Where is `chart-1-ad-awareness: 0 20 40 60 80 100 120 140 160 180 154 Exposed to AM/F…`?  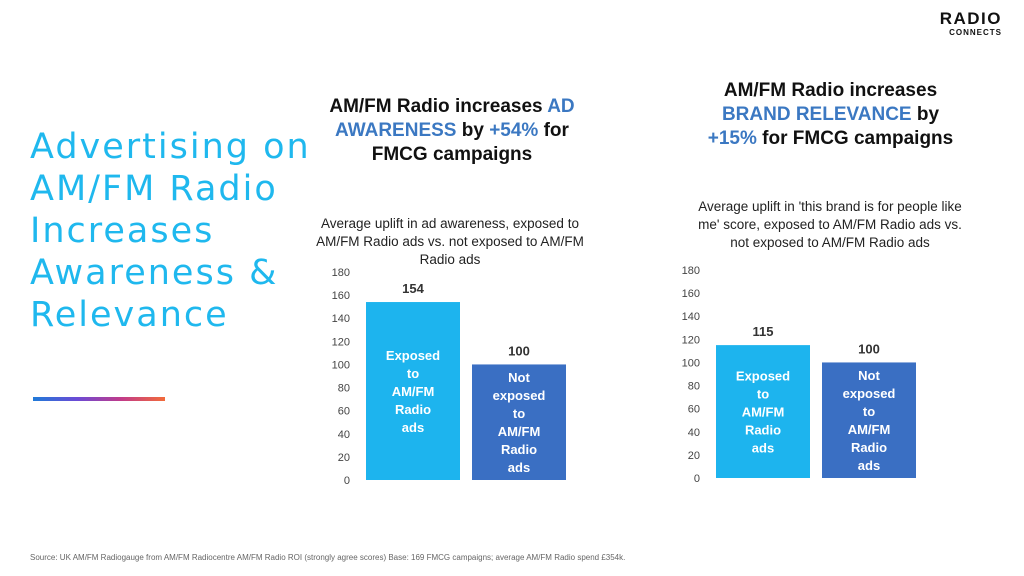 chart-1-ad-awareness: 0 20 40 60 80 100 120 140 160 180 154 Exposed to AM/F… is located at coordinates (449, 377).